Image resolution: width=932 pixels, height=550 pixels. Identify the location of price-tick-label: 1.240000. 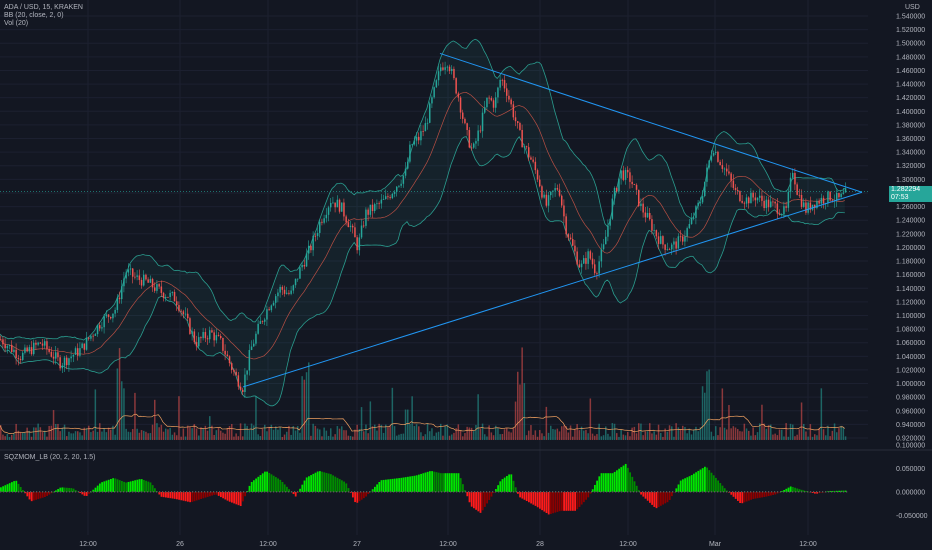
(910, 221).